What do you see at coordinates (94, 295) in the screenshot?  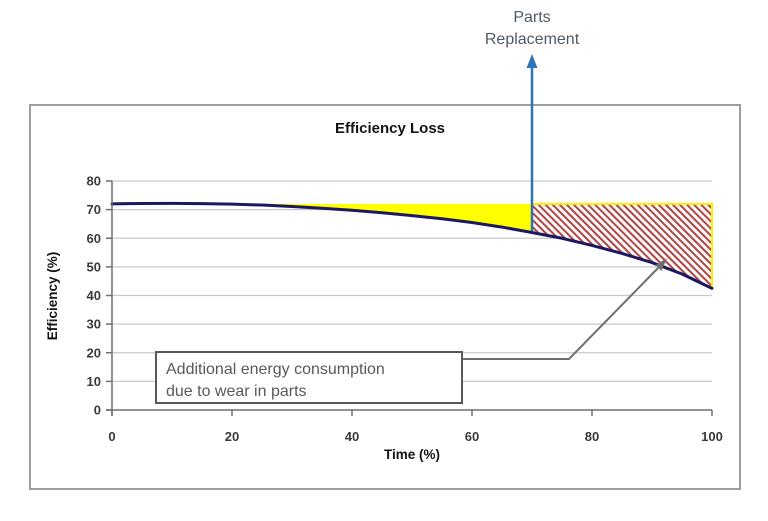 I see `y-tick-label: 40` at bounding box center [94, 295].